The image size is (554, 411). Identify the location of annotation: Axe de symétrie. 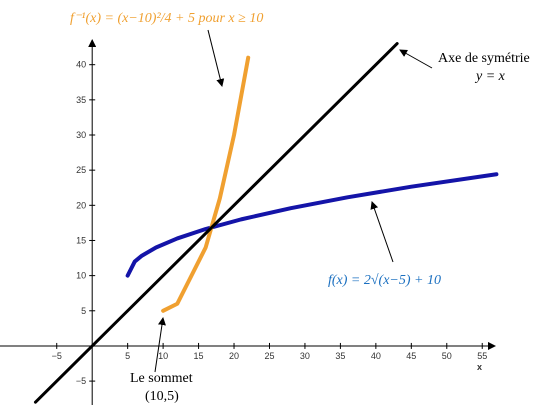
(484, 58).